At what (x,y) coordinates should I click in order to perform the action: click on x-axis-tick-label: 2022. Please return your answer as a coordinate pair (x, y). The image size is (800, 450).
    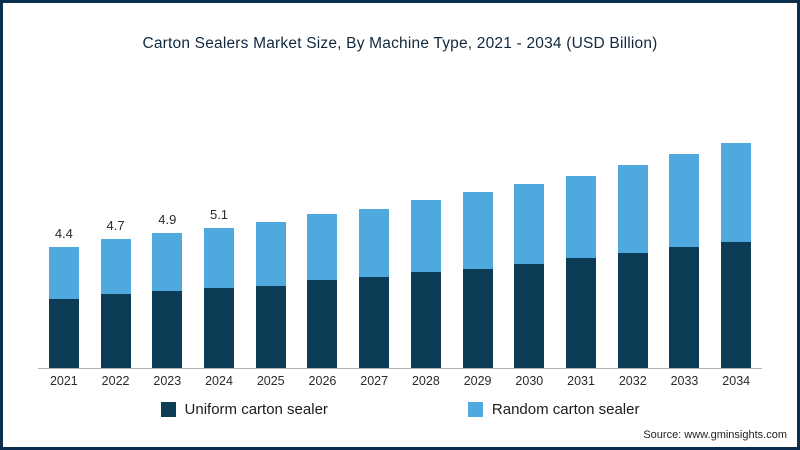
    Looking at the image, I should click on (115, 381).